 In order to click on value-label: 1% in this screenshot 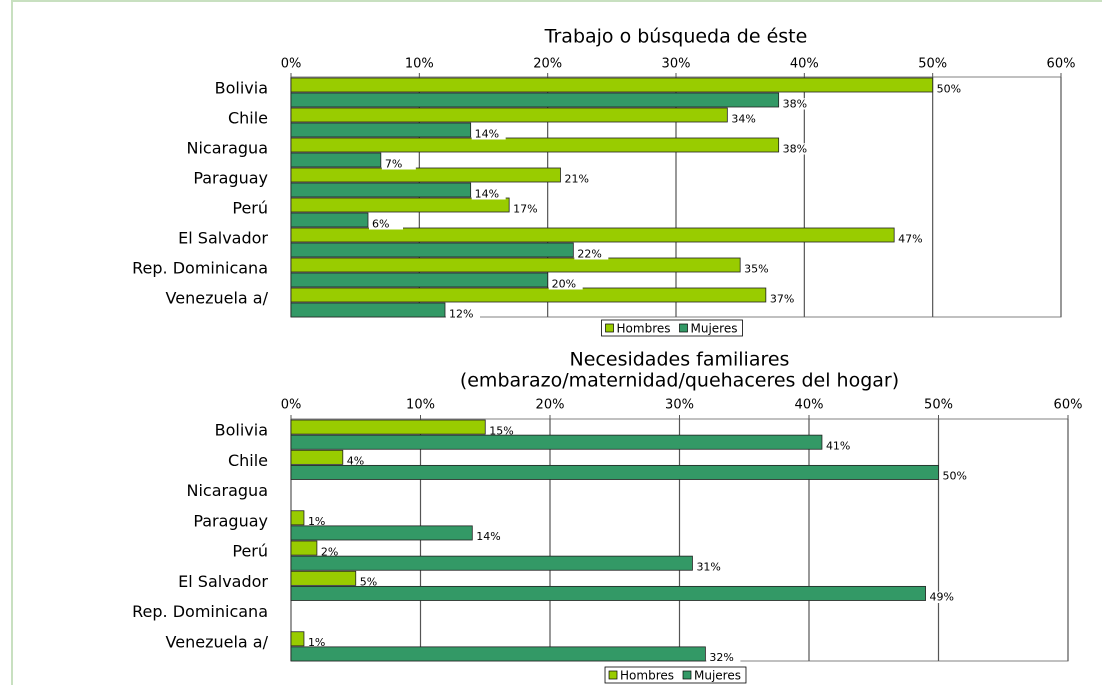, I will do `click(316, 521)`.